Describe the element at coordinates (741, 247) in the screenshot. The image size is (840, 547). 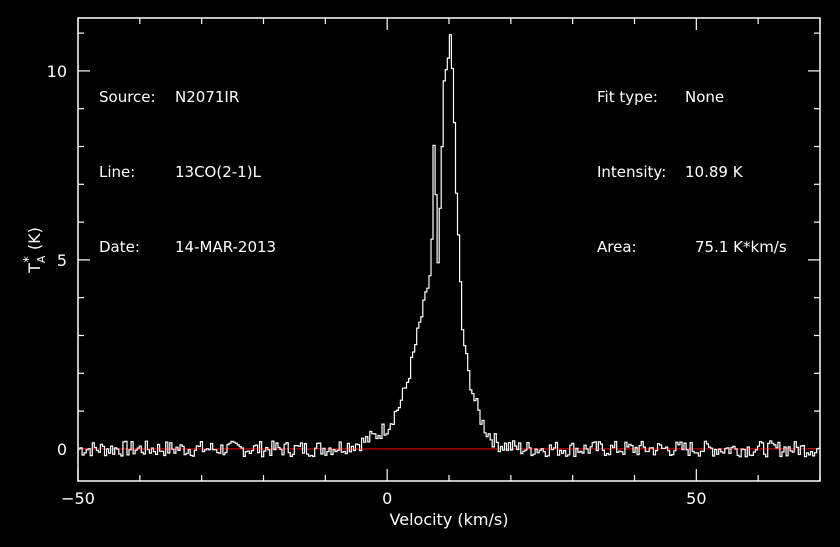
I see `area-value: 75.1 K*km/s` at that location.